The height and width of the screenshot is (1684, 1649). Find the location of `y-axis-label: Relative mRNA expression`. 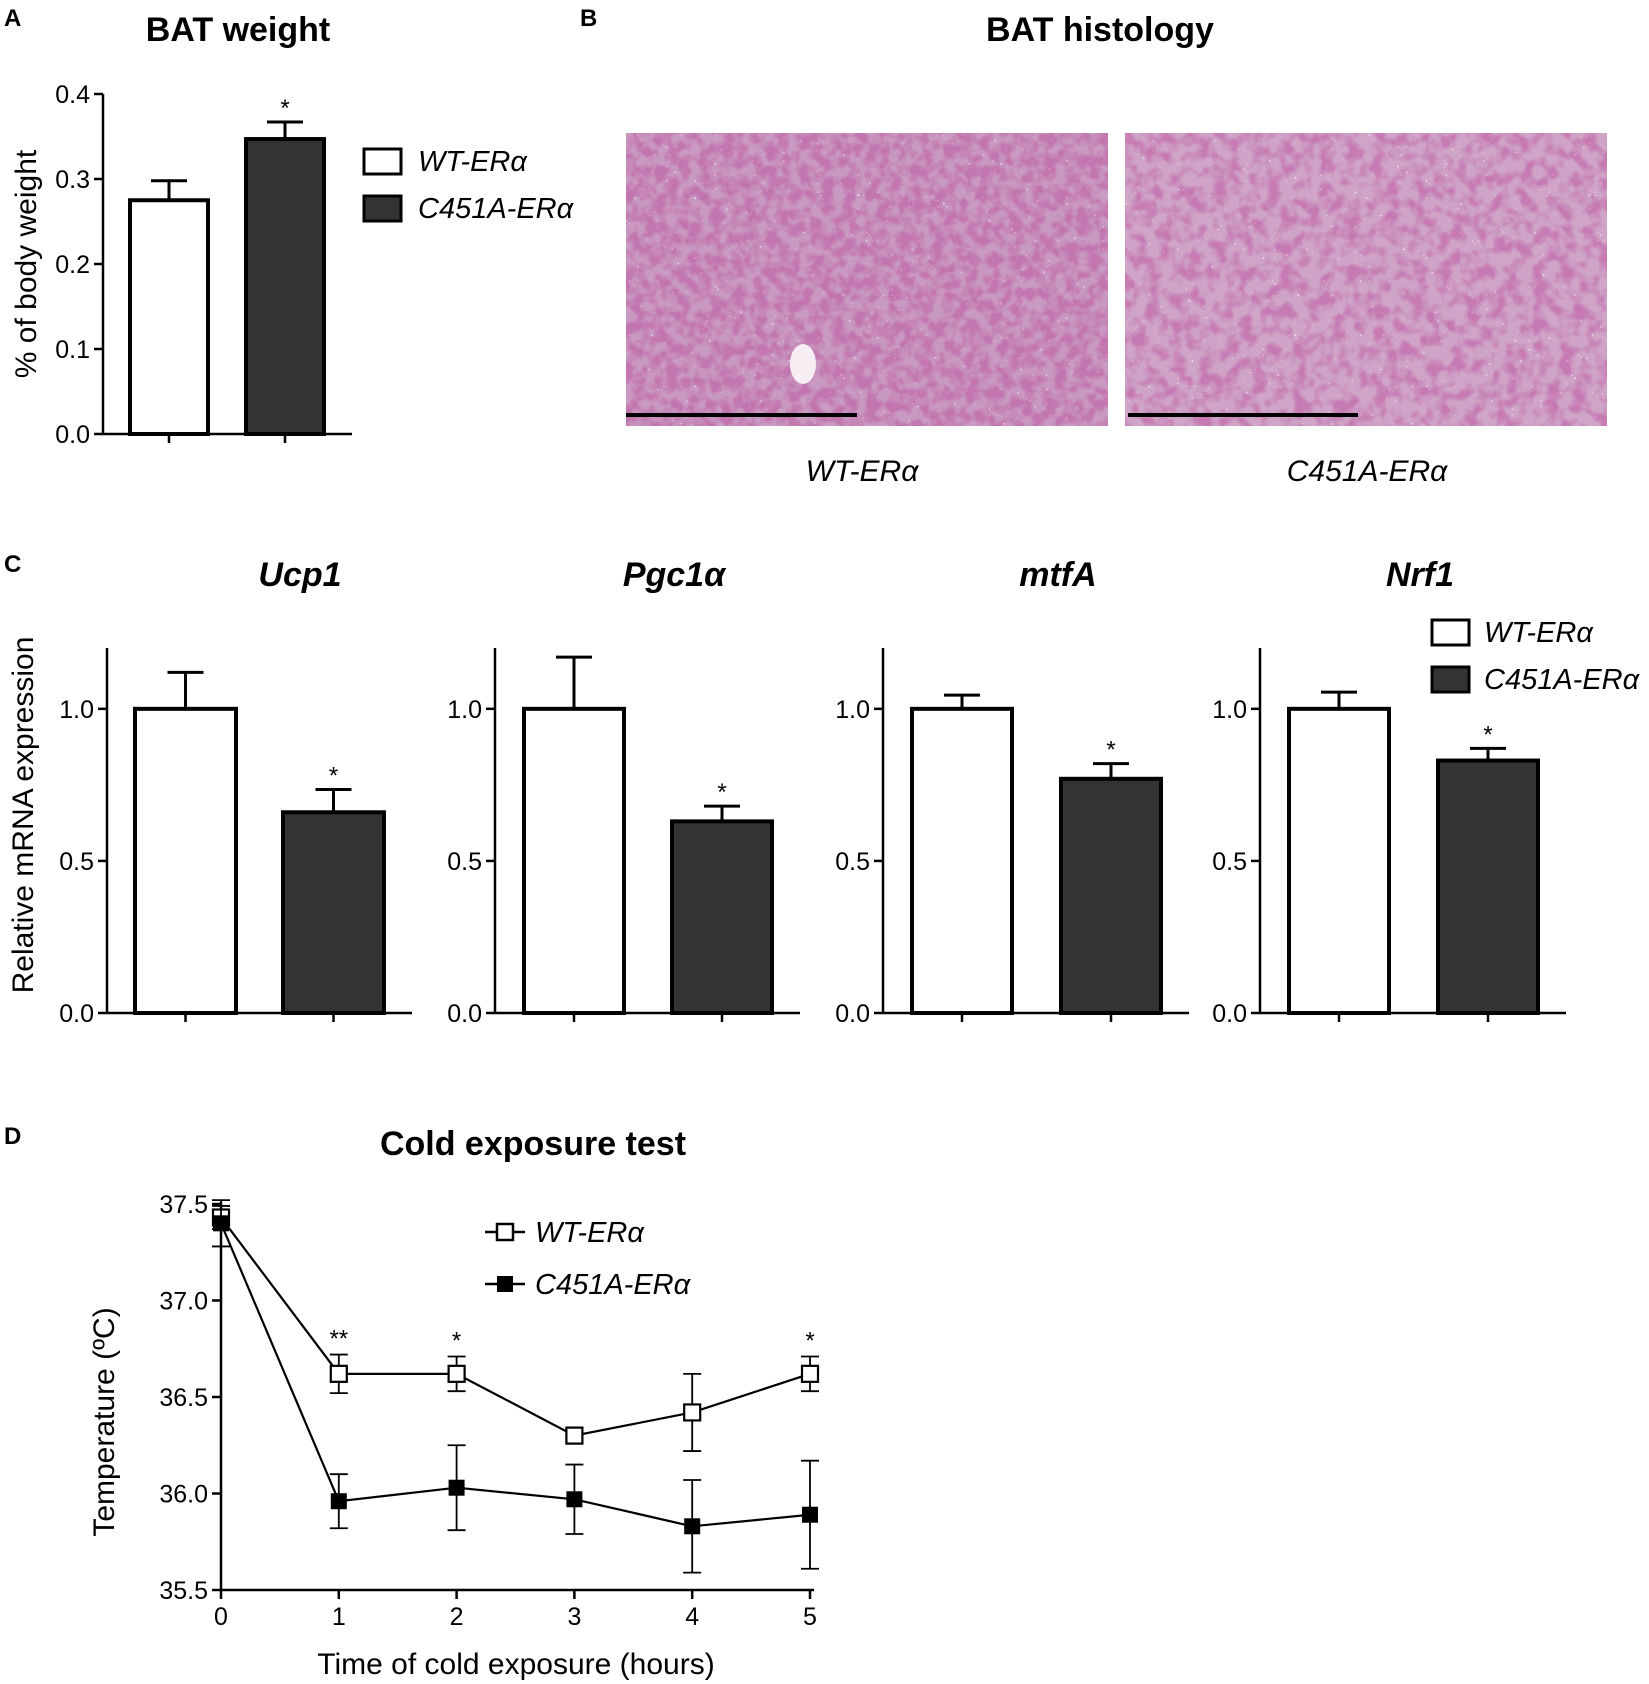

y-axis-label: Relative mRNA expression is located at coordinates (23, 815).